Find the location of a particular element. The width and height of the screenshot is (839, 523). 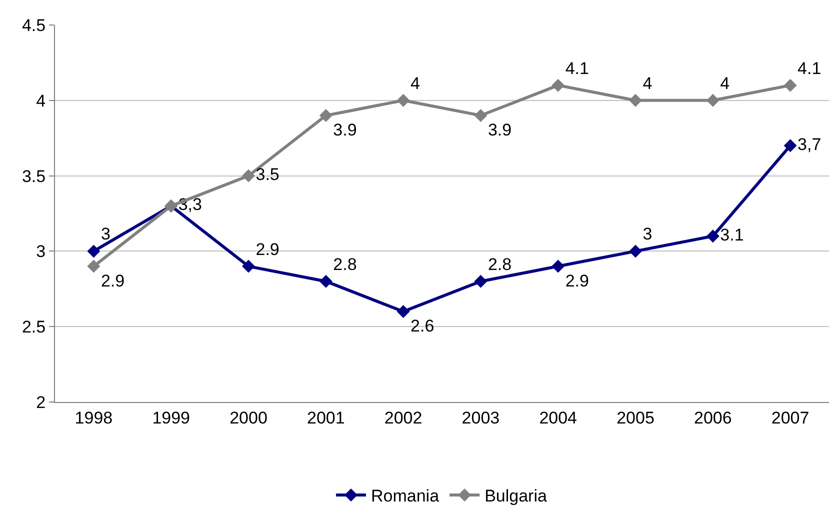

x-tick-label: 2007 is located at coordinates (790, 418).